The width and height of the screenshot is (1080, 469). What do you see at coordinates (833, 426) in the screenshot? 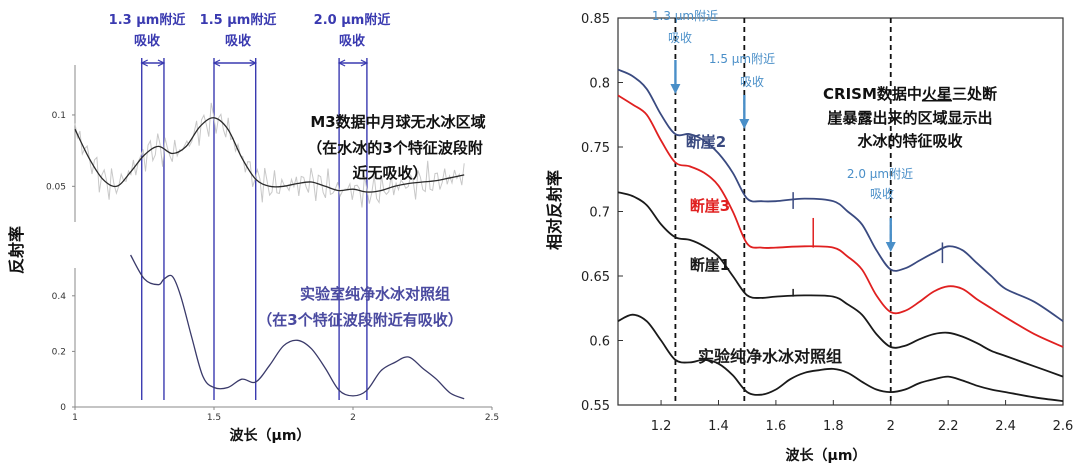
I see `right-x-tick-label: 1.8` at bounding box center [833, 426].